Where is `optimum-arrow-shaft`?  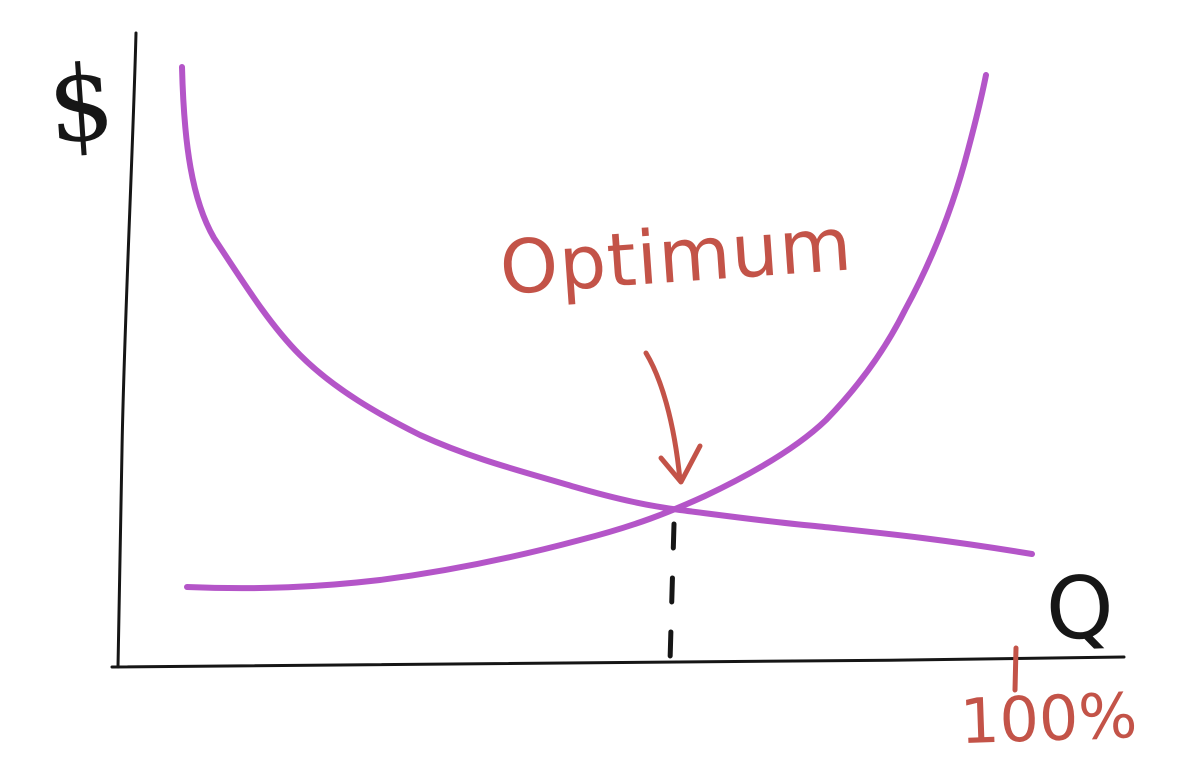 optimum-arrow-shaft is located at coordinates (663, 416).